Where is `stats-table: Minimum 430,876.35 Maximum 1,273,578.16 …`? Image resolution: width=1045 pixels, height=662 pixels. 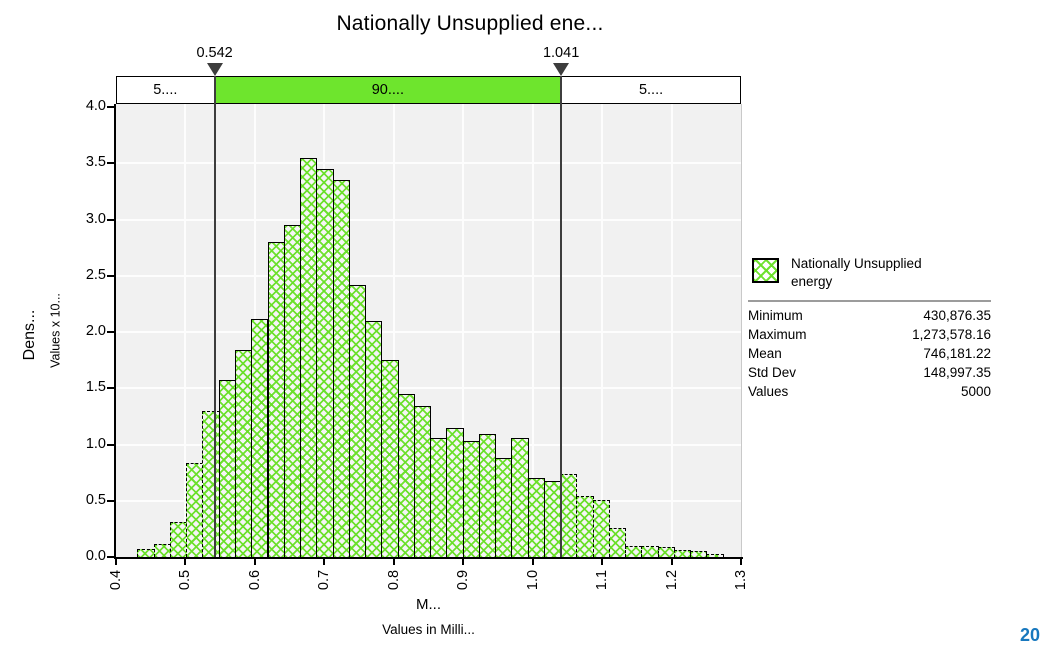
stats-table: Minimum 430,876.35 Maximum 1,273,578.16 … is located at coordinates (869, 353).